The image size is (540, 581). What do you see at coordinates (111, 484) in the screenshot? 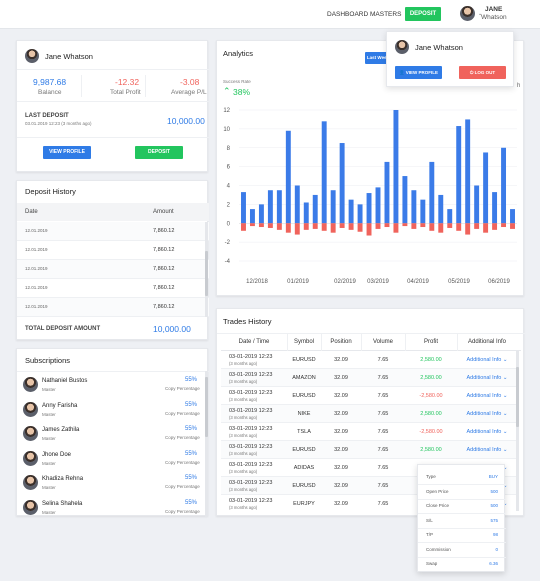
I see `subscription-item: Khadiza Rehna Master 55% Copy Percentage` at bounding box center [111, 484].